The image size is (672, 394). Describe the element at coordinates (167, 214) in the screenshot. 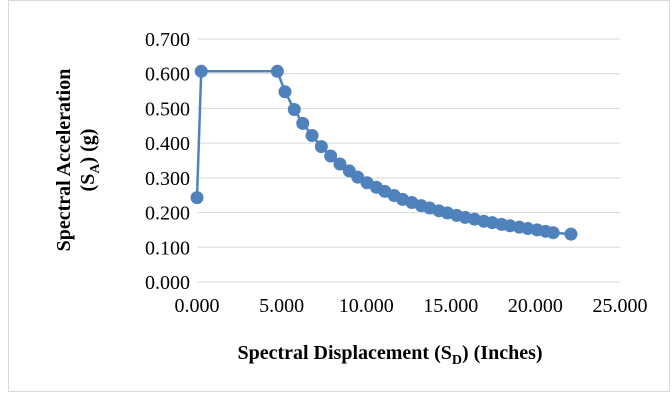

I see `y-tick-label: 0.200` at that location.